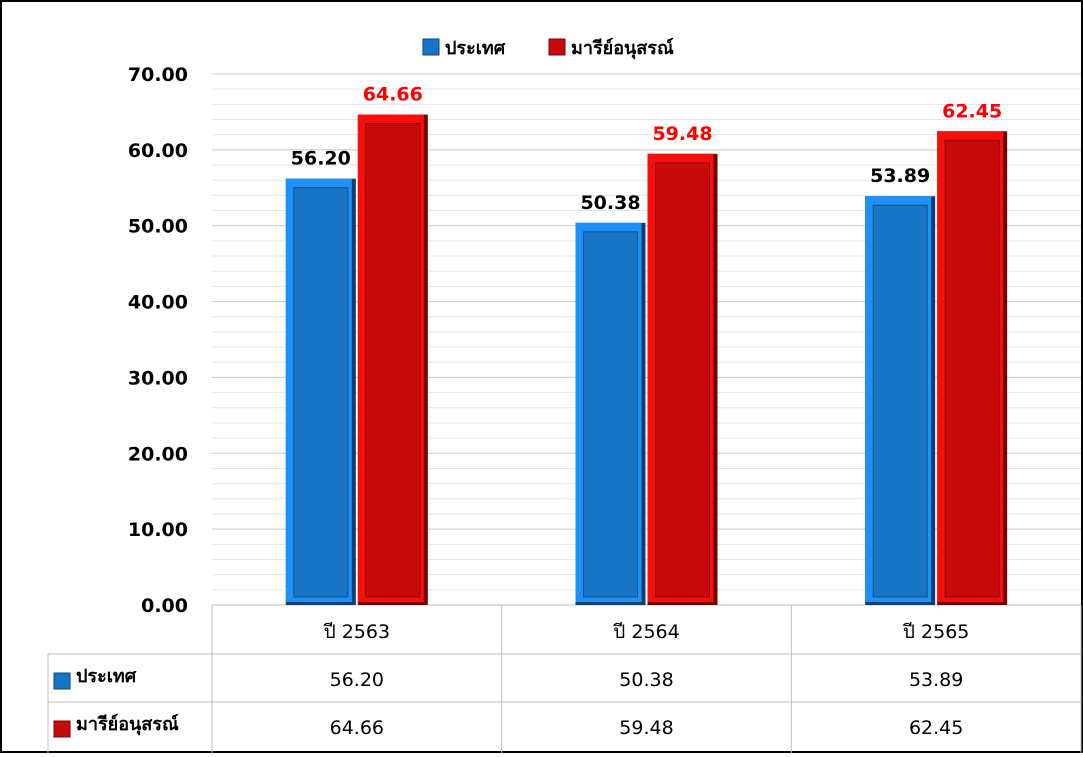 The image size is (1083, 757). Describe the element at coordinates (164, 606) in the screenshot. I see `y-tick-label: 0.00` at that location.